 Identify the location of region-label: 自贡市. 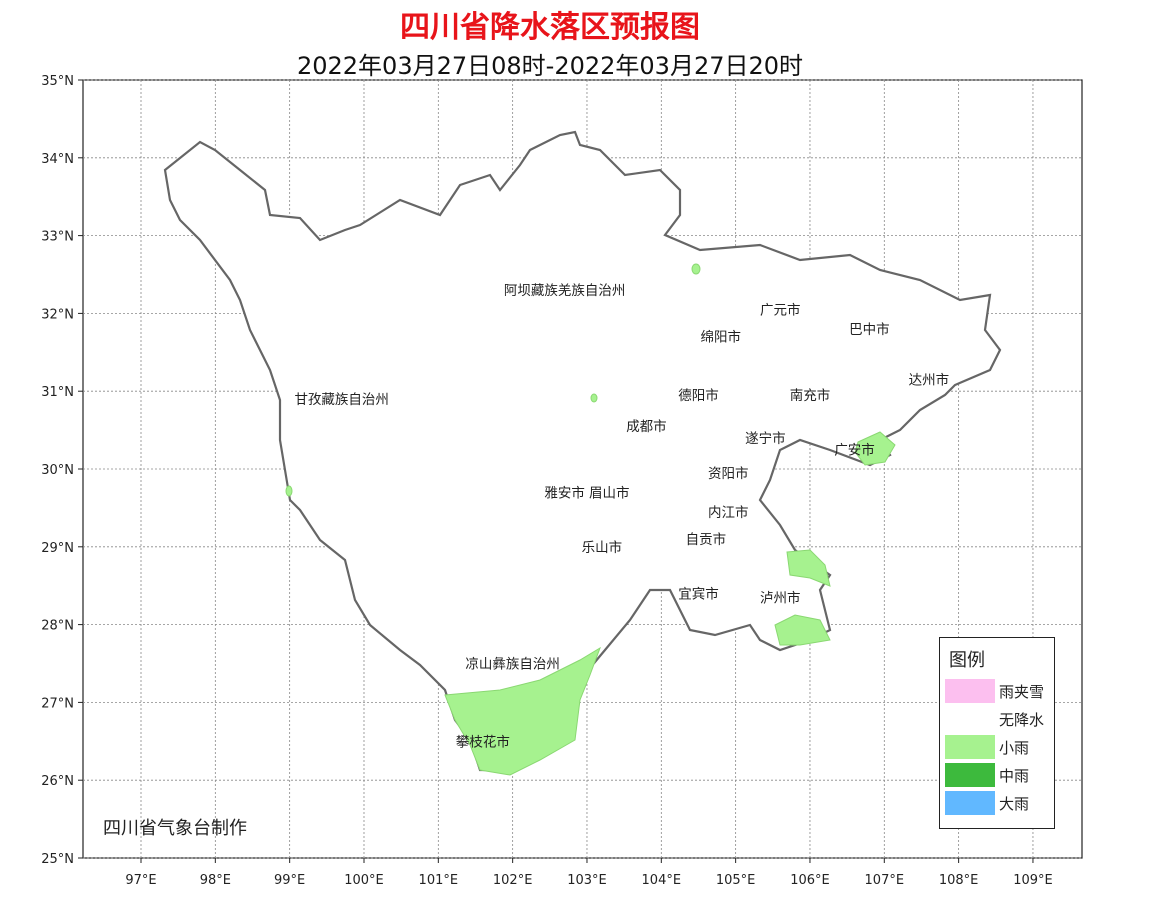
(706, 539).